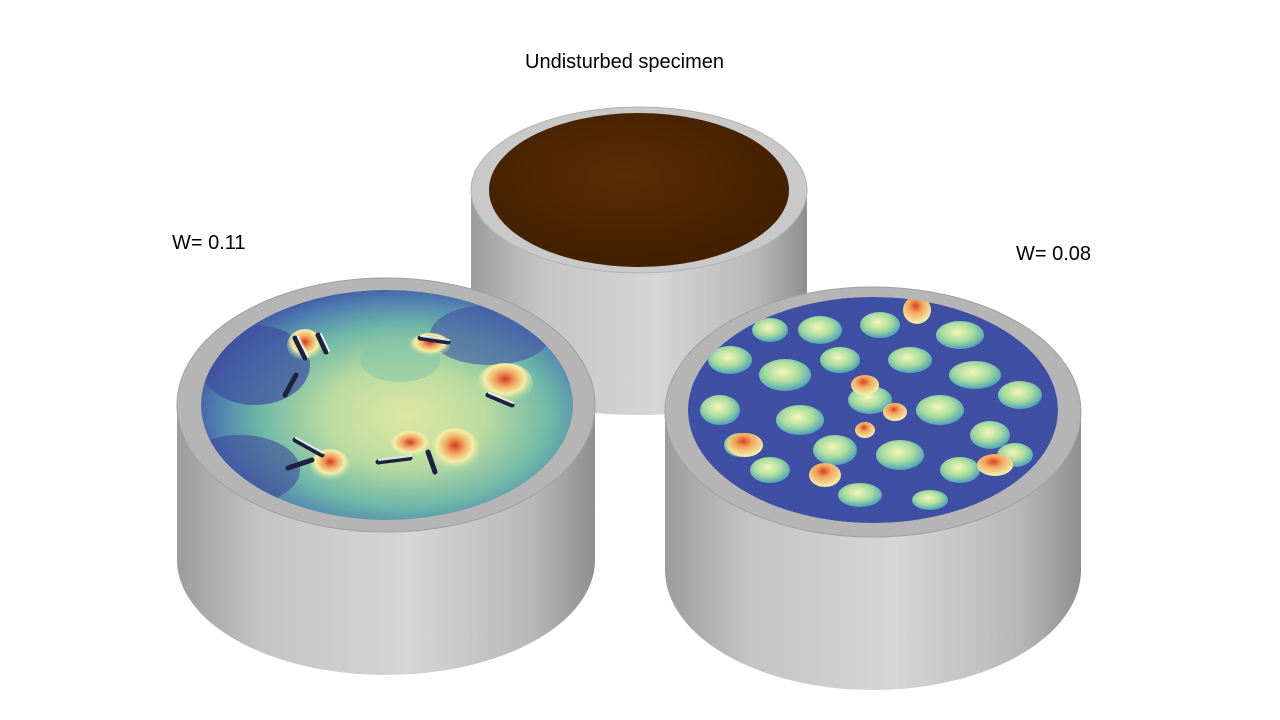  I want to click on w008-heightmap, so click(873, 410).